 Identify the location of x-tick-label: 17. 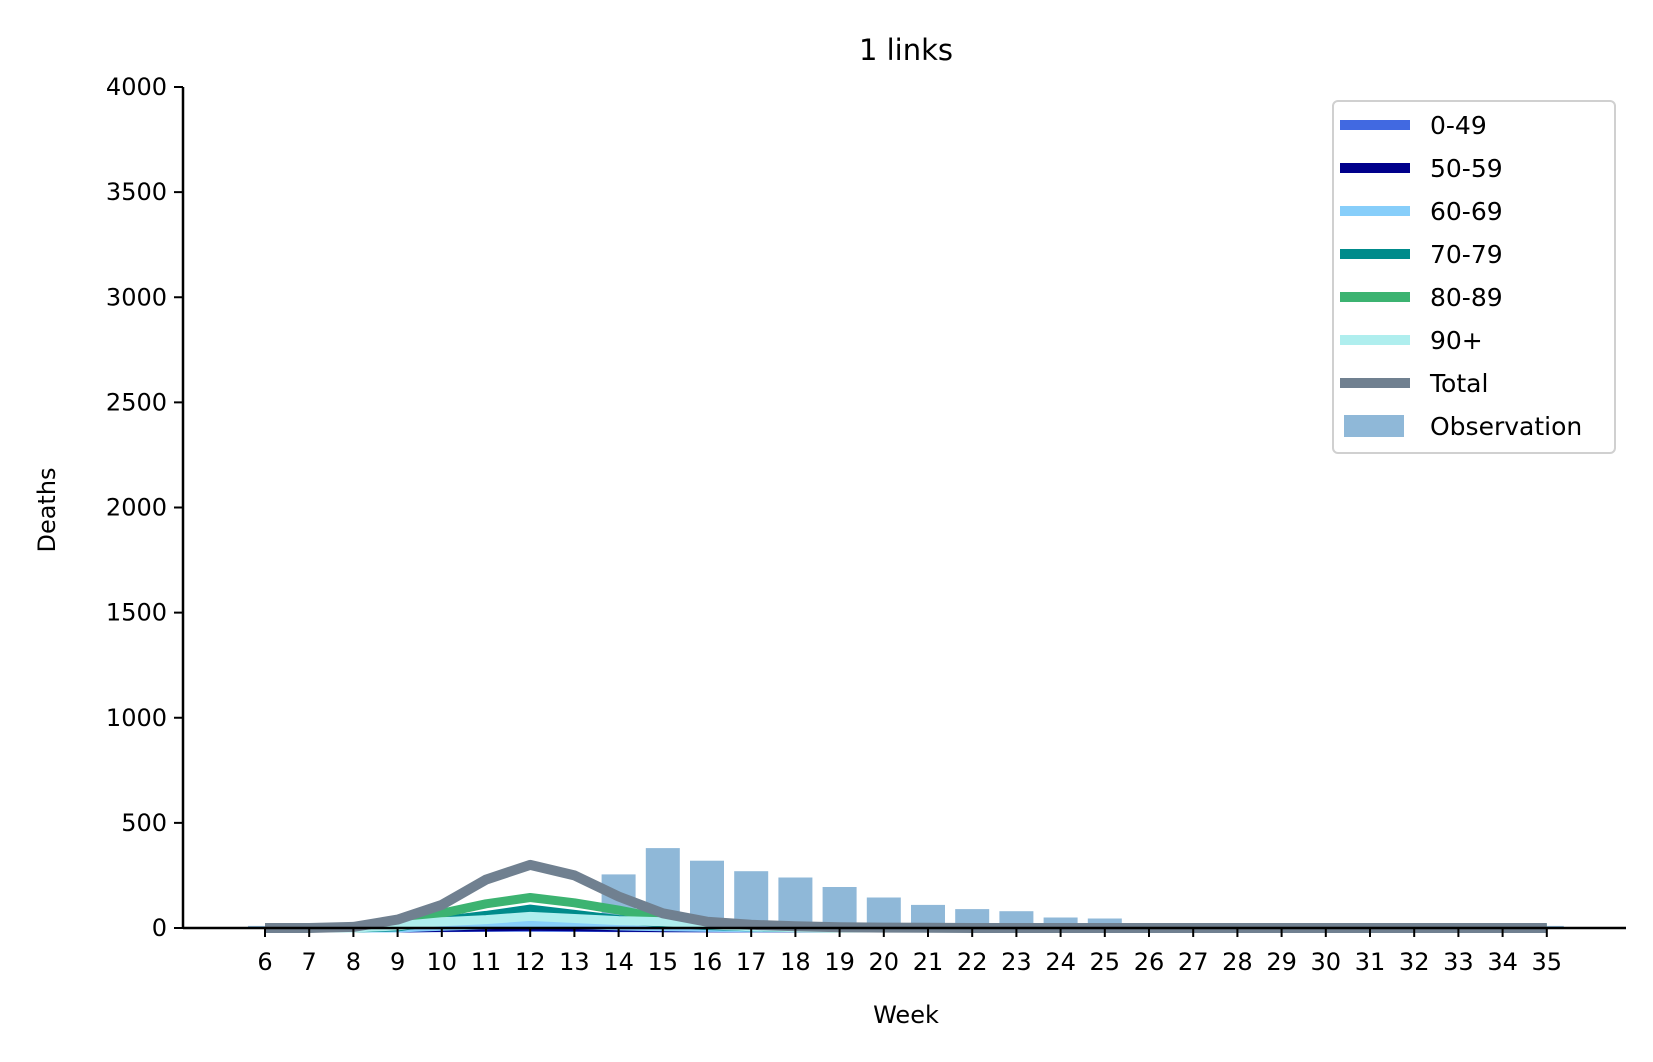
(751, 962).